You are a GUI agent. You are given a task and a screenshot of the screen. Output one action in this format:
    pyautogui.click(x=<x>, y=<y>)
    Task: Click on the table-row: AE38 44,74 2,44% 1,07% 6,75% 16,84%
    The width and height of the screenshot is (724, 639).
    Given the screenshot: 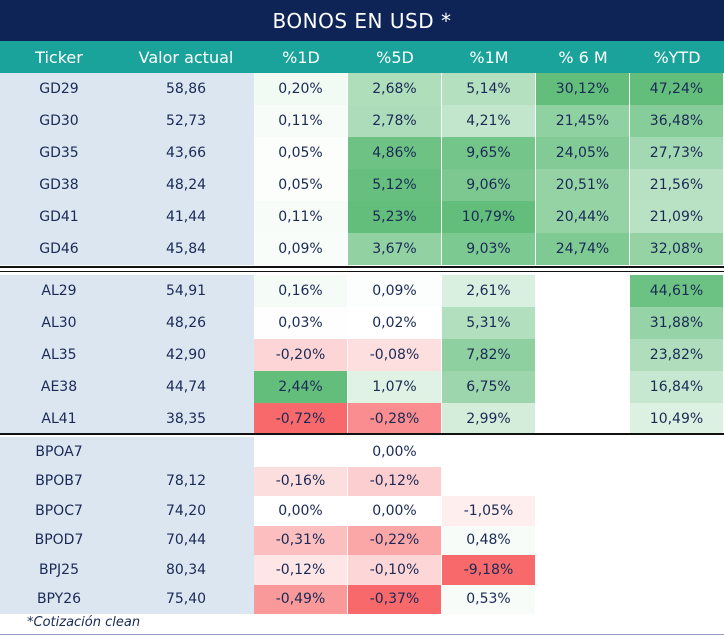 What is the action you would take?
    pyautogui.click(x=362, y=387)
    